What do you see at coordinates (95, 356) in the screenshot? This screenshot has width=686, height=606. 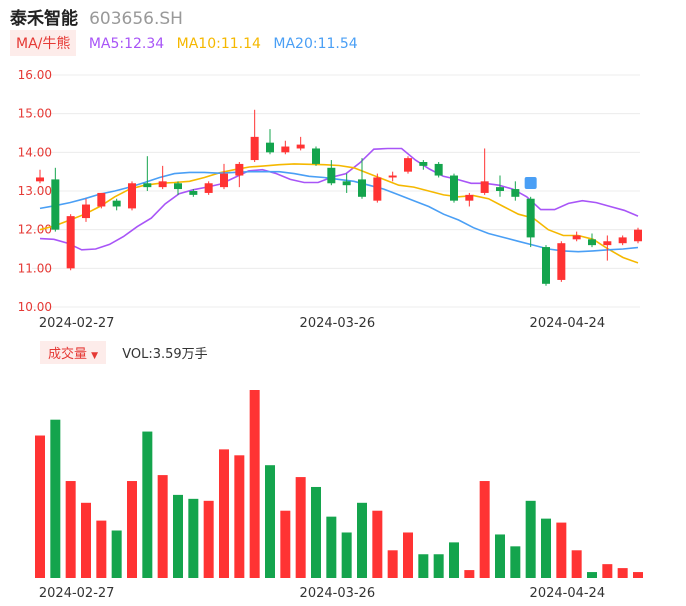 I see `dropdown-arrow-icon: ▼` at bounding box center [95, 356].